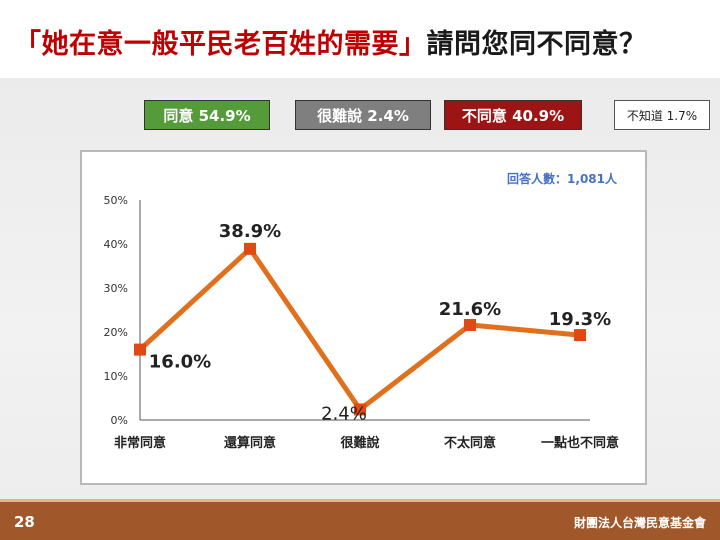 The height and width of the screenshot is (540, 720). Describe the element at coordinates (116, 244) in the screenshot. I see `y-tick-label: 40%` at that location.